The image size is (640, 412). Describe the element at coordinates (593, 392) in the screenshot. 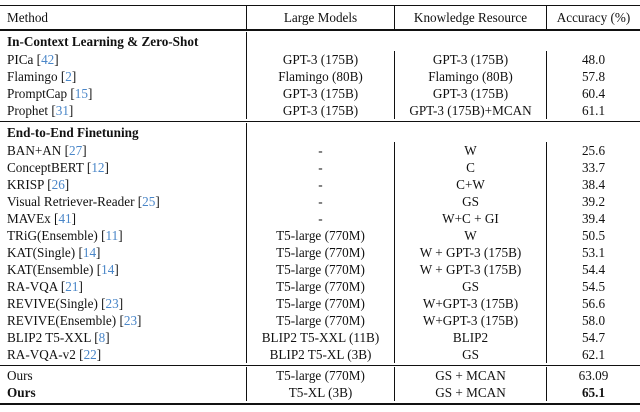

I see `accuracy-cell: 65.1` at that location.